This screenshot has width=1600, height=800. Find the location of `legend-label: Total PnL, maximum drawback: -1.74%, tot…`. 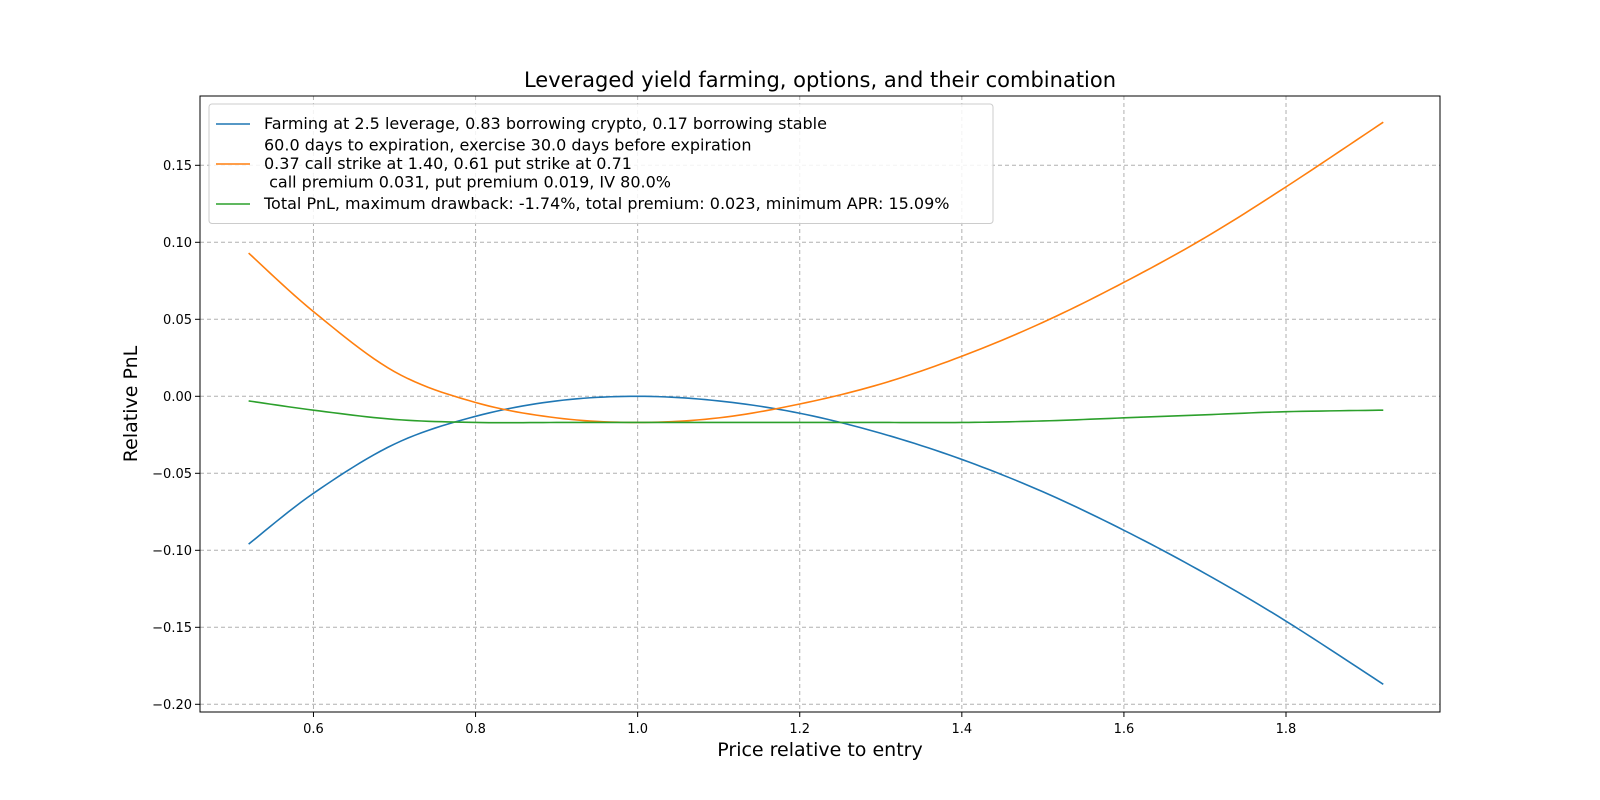

legend-label: Total PnL, maximum drawback: -1.74%, tot… is located at coordinates (606, 203).